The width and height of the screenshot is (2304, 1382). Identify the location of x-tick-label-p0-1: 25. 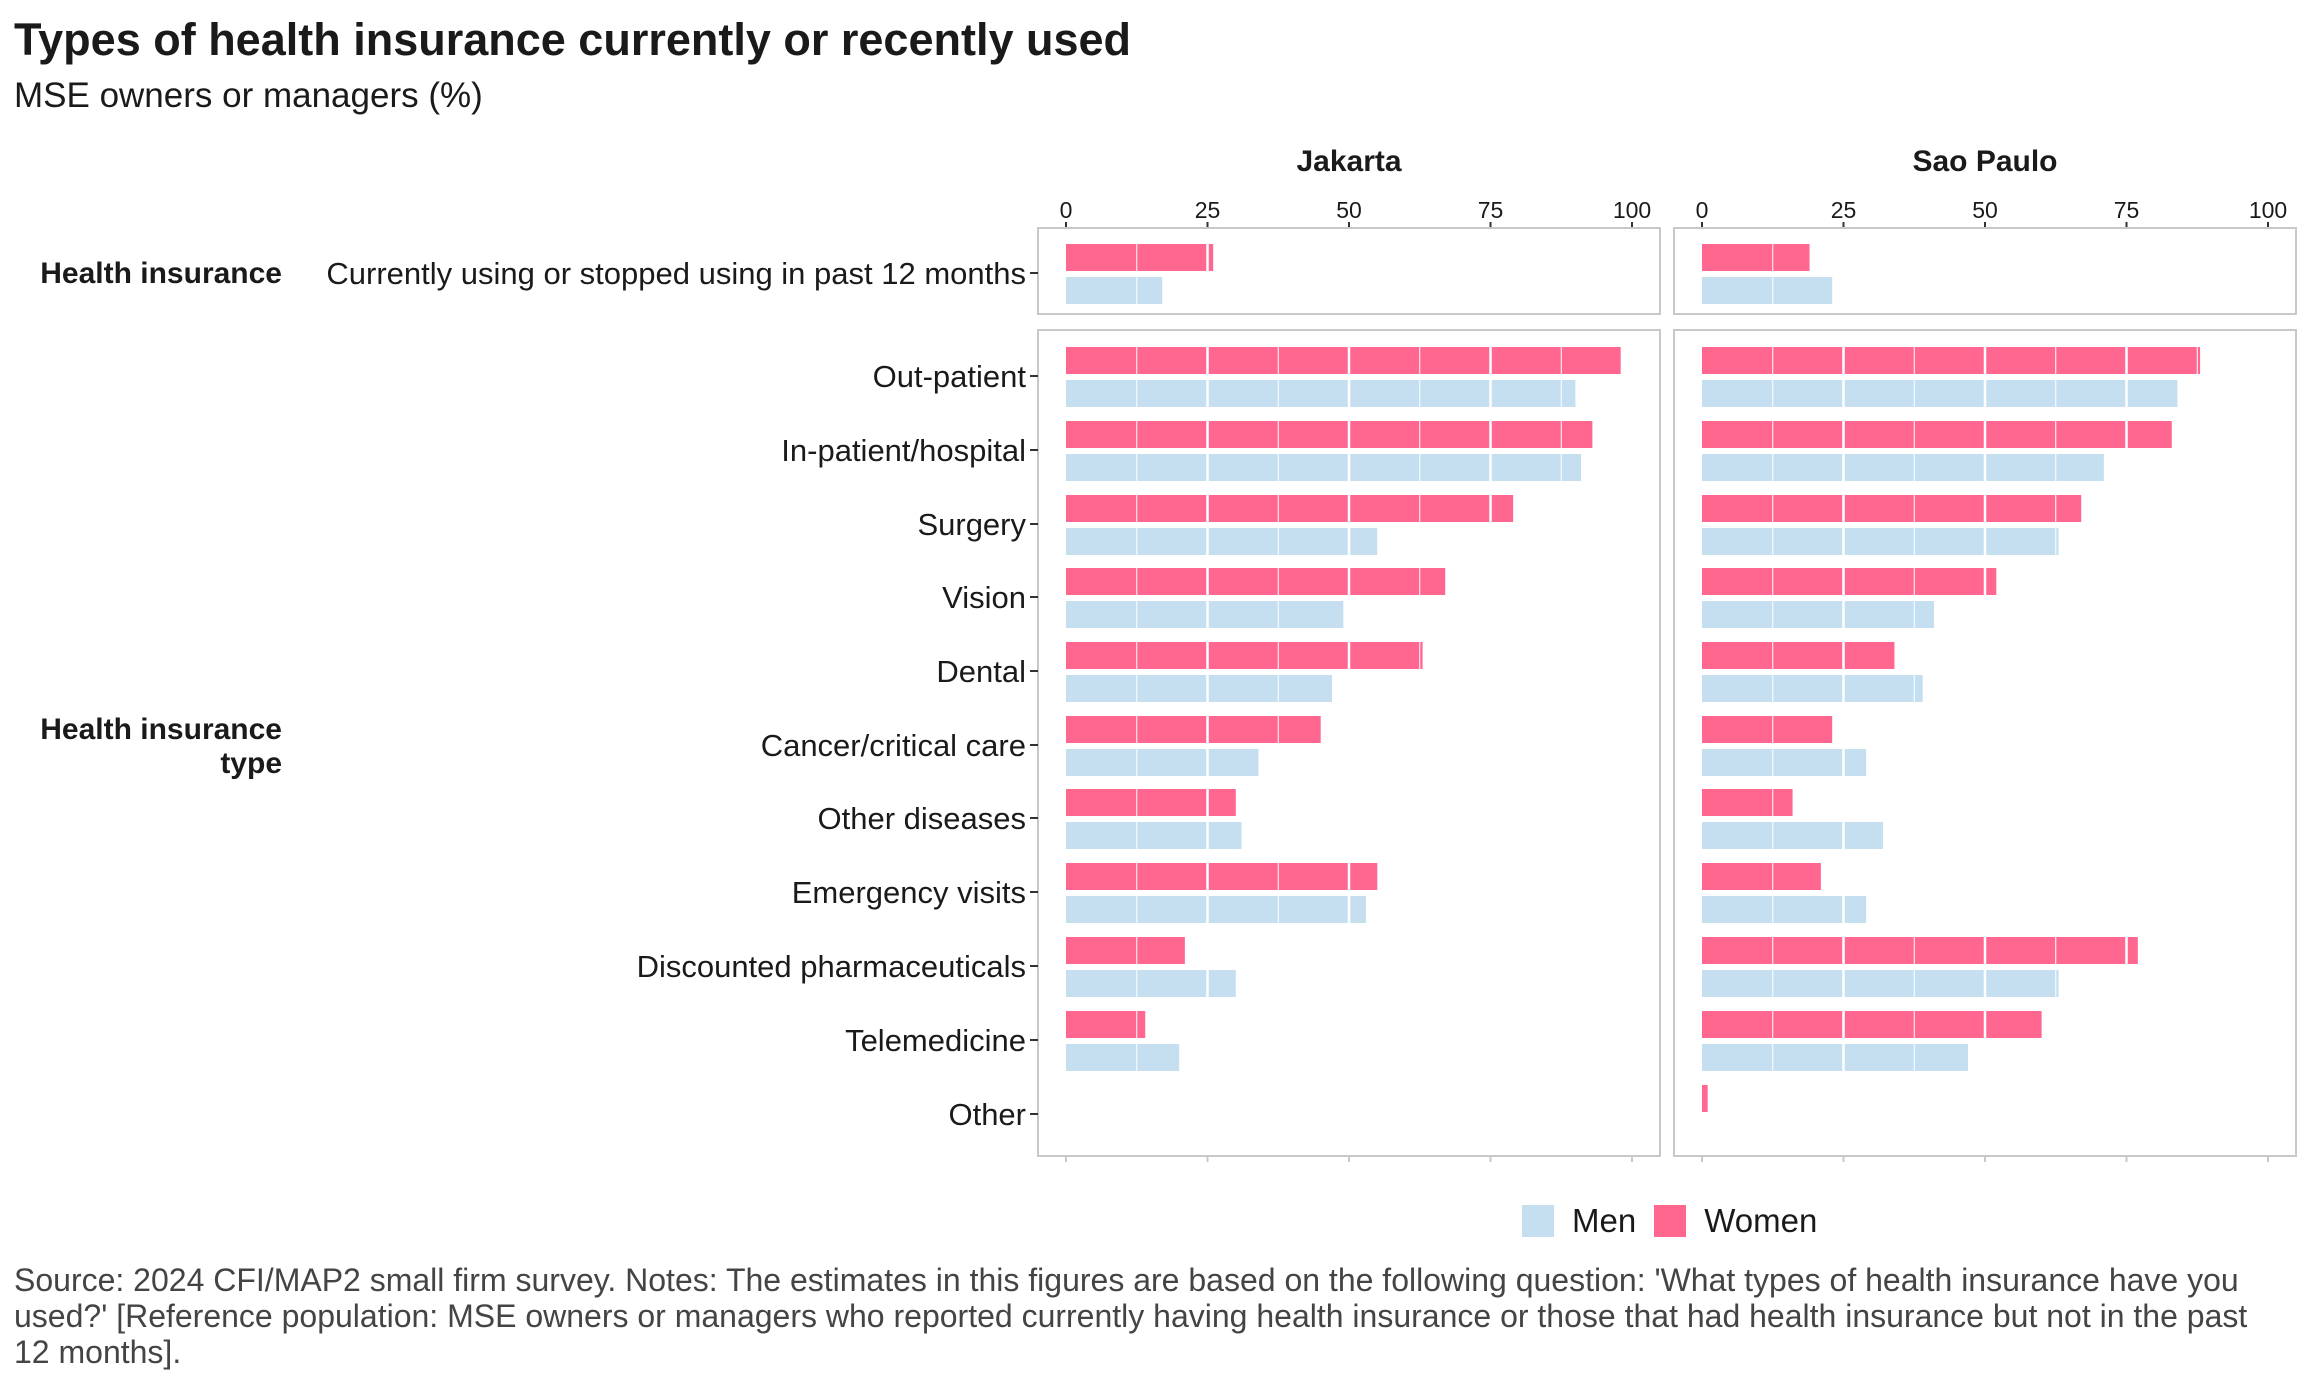
(1208, 210).